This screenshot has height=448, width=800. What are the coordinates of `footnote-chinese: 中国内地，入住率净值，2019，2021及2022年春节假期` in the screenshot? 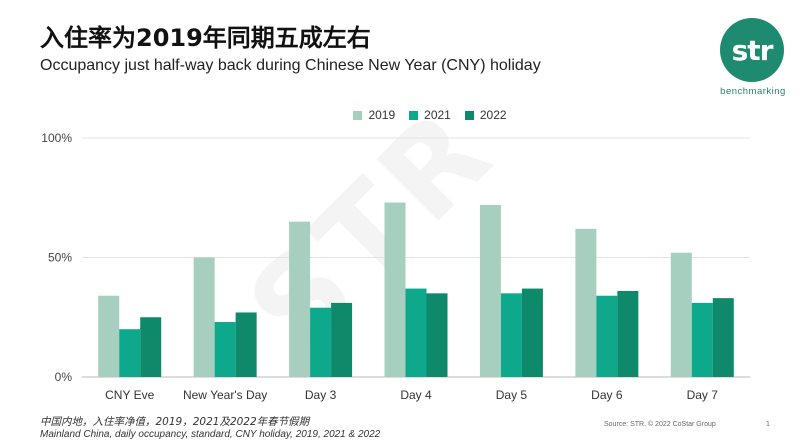 It's located at (175, 422).